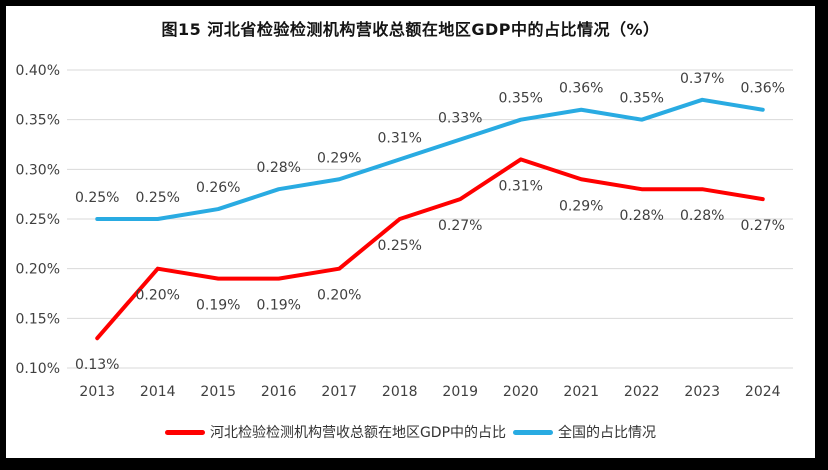 The height and width of the screenshot is (470, 828). I want to click on y-axis-tick-label: 0.10%, so click(38, 369).